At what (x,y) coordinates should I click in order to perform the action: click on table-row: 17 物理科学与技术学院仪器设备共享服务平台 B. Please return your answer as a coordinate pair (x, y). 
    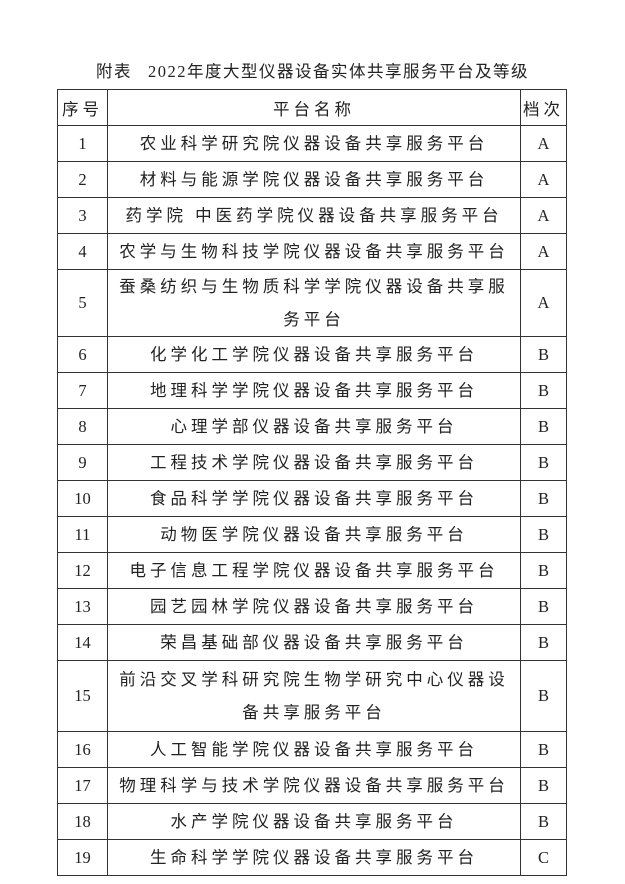
    Looking at the image, I should click on (312, 785).